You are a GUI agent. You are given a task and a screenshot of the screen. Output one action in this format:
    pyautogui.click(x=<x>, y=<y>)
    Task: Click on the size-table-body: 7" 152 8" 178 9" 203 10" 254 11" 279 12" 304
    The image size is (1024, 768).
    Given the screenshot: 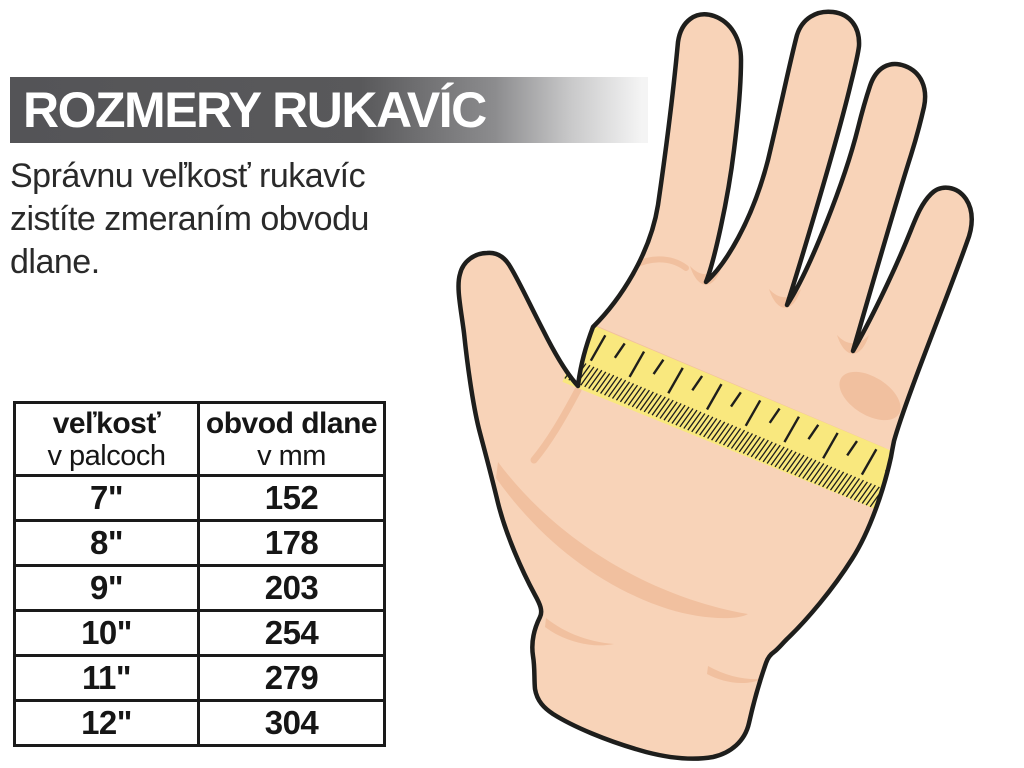 What is the action you would take?
    pyautogui.click(x=199, y=610)
    